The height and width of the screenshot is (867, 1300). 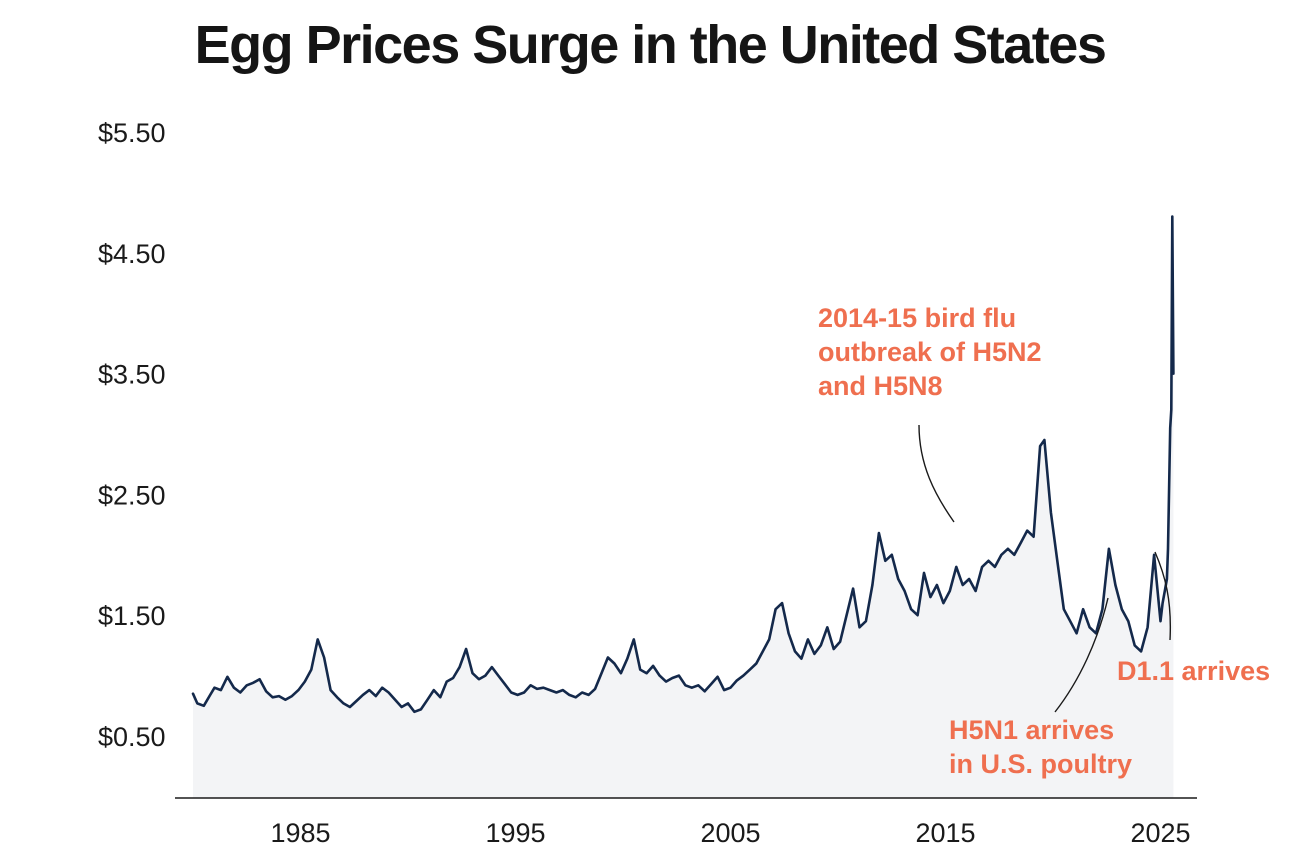 What do you see at coordinates (132, 616) in the screenshot?
I see `y-tick-label: $1.50` at bounding box center [132, 616].